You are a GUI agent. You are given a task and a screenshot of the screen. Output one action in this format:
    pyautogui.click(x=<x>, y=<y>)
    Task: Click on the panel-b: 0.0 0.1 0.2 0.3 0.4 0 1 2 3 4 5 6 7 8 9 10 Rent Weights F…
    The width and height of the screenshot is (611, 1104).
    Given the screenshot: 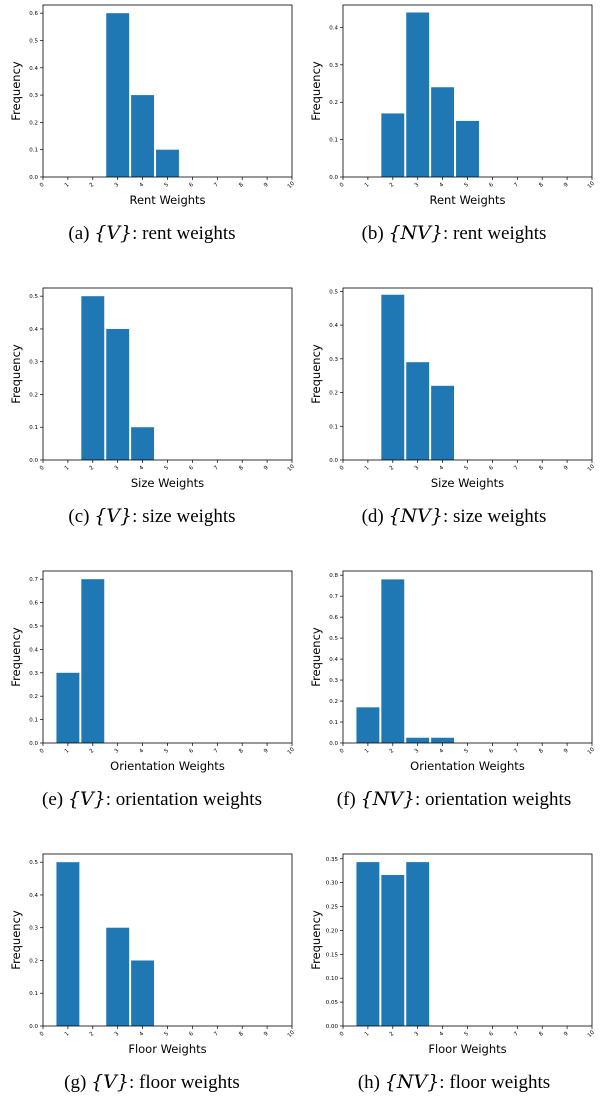 What is the action you would take?
    pyautogui.click(x=455, y=125)
    